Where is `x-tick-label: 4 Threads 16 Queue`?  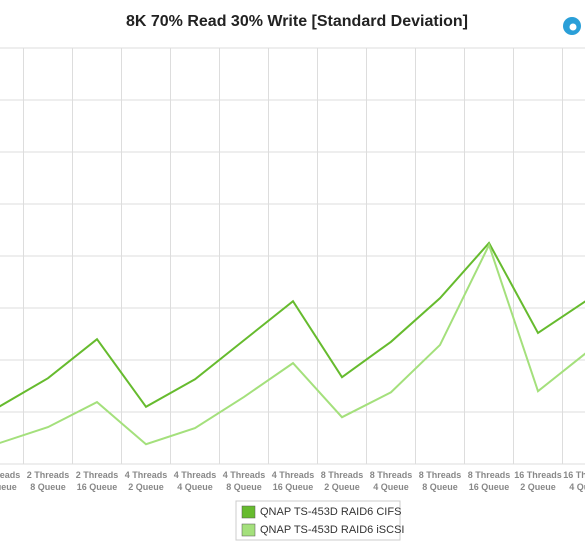
x-tick-label: 4 Threads 16 Queue is located at coordinates (293, 481).